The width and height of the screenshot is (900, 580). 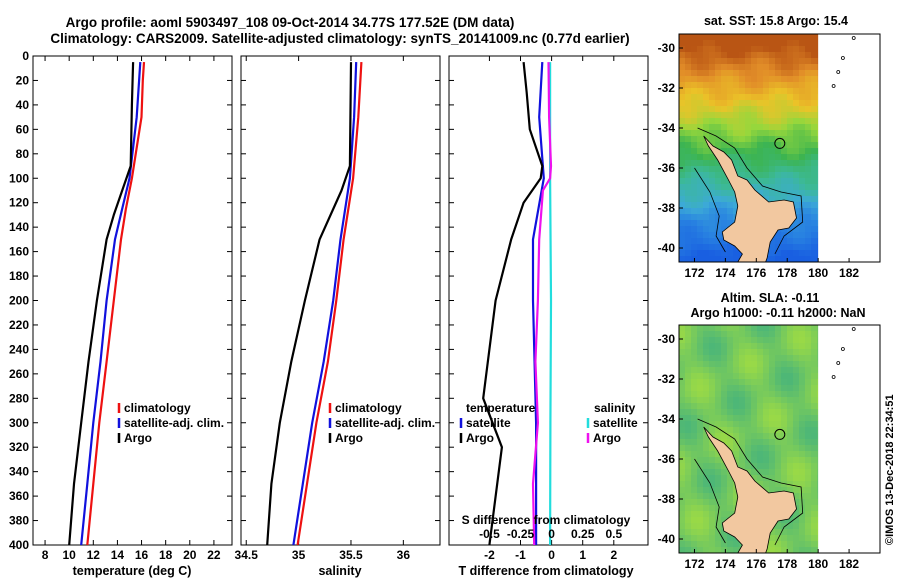 I want to click on series-line-argo, so click(x=101, y=304).